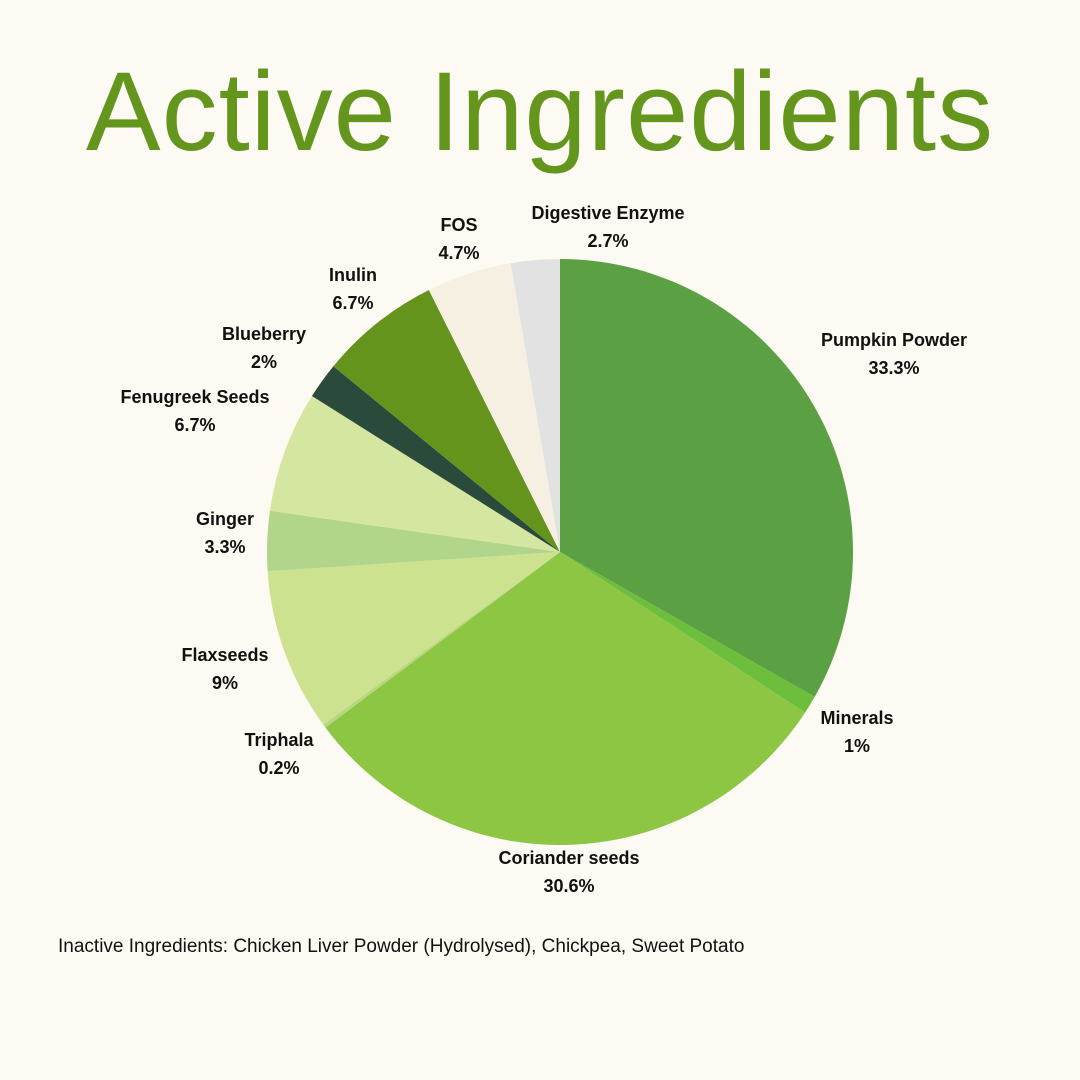 The width and height of the screenshot is (1080, 1080). I want to click on slice-label-flaxseeds: Flaxseeds, so click(224, 655).